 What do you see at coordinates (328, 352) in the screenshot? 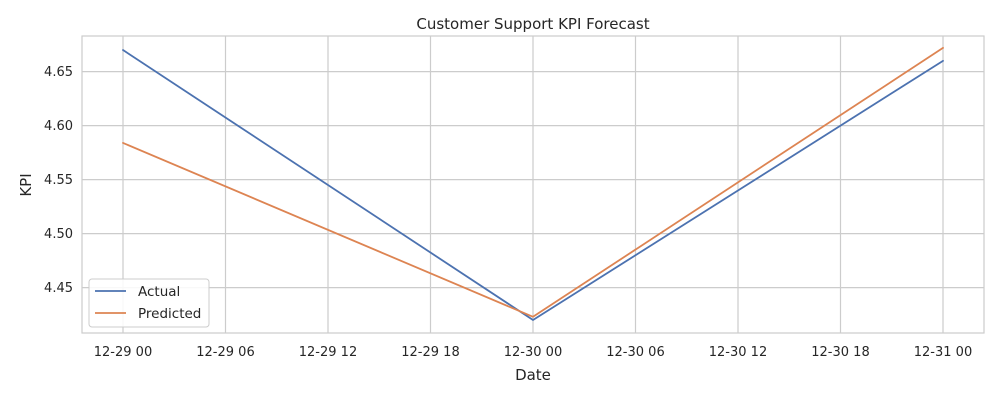
I see `x-tick-label: 12-29 12` at bounding box center [328, 352].